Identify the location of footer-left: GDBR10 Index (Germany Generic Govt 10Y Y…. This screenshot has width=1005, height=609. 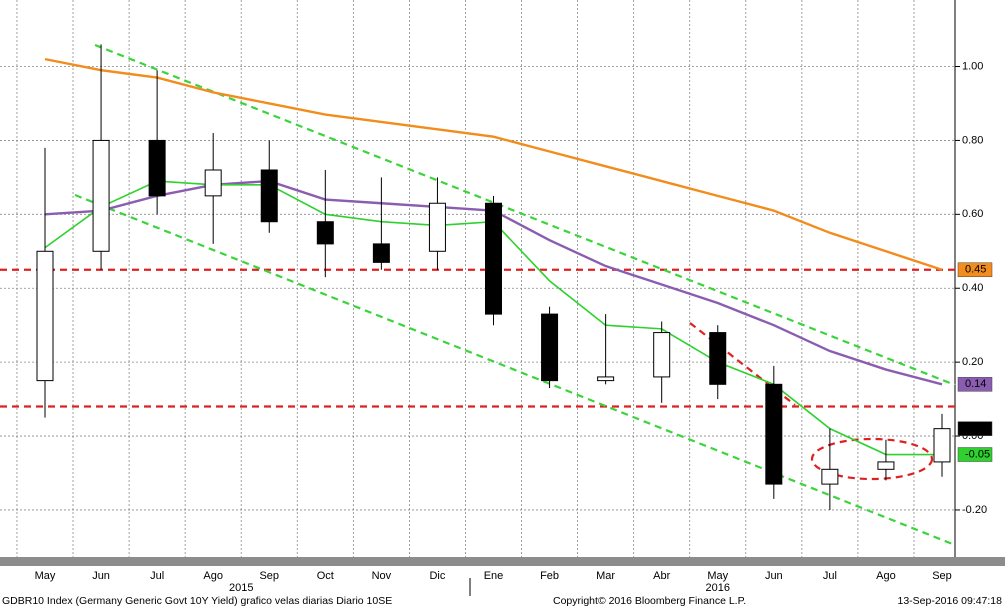
(197, 601).